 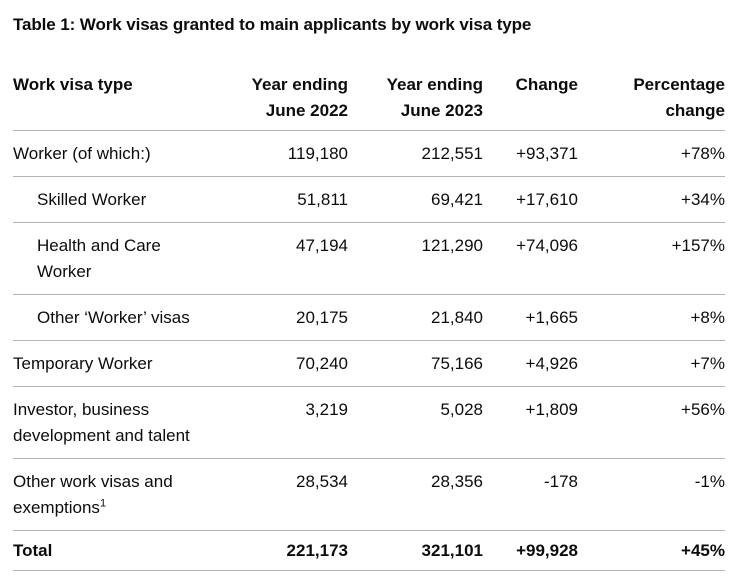 I want to click on cell-year-2022: 3,219, so click(x=283, y=422).